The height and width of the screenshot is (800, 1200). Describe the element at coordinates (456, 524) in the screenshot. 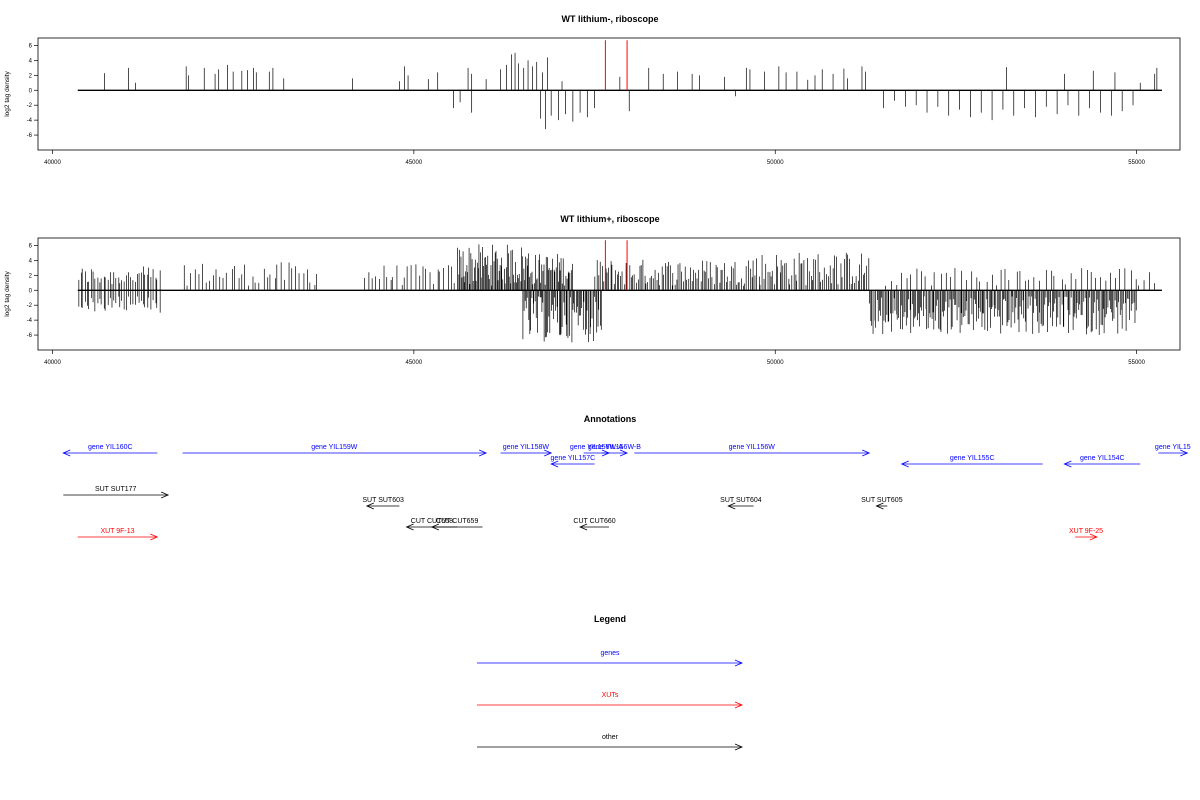

I see `annotation-feature: CUT CUT659` at that location.